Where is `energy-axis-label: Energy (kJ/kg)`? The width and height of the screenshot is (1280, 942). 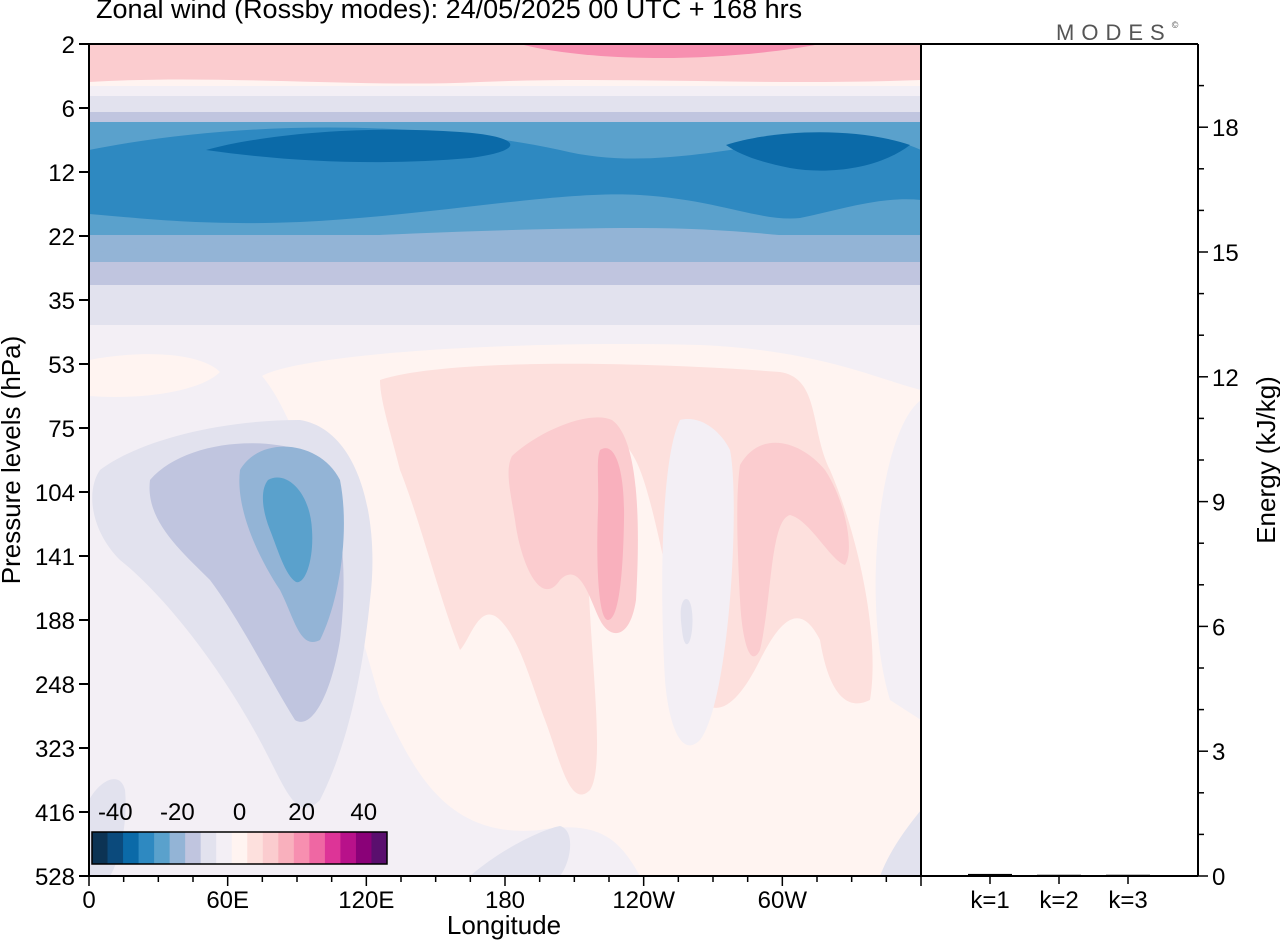 energy-axis-label: Energy (kJ/kg) is located at coordinates (1265, 460).